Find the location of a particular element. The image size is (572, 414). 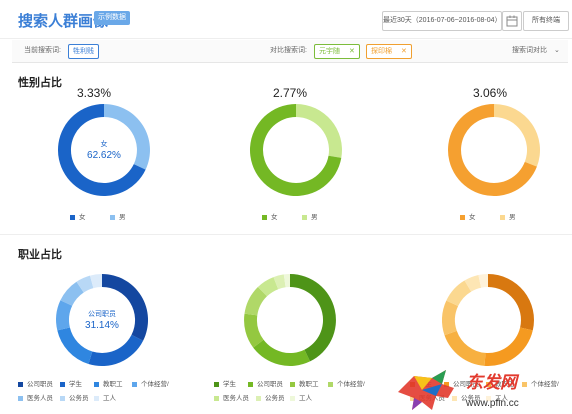

gender-center-pct-3: 63.85% is located at coordinates (494, 155).